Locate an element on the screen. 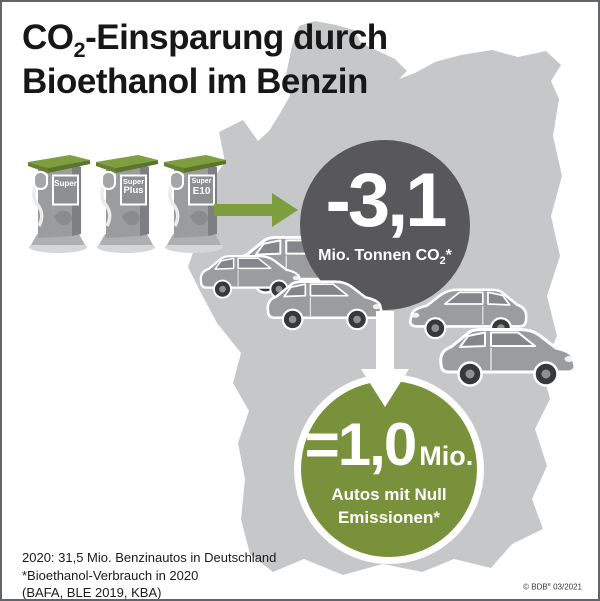  fuel-pump-label: Super is located at coordinates (65, 183).